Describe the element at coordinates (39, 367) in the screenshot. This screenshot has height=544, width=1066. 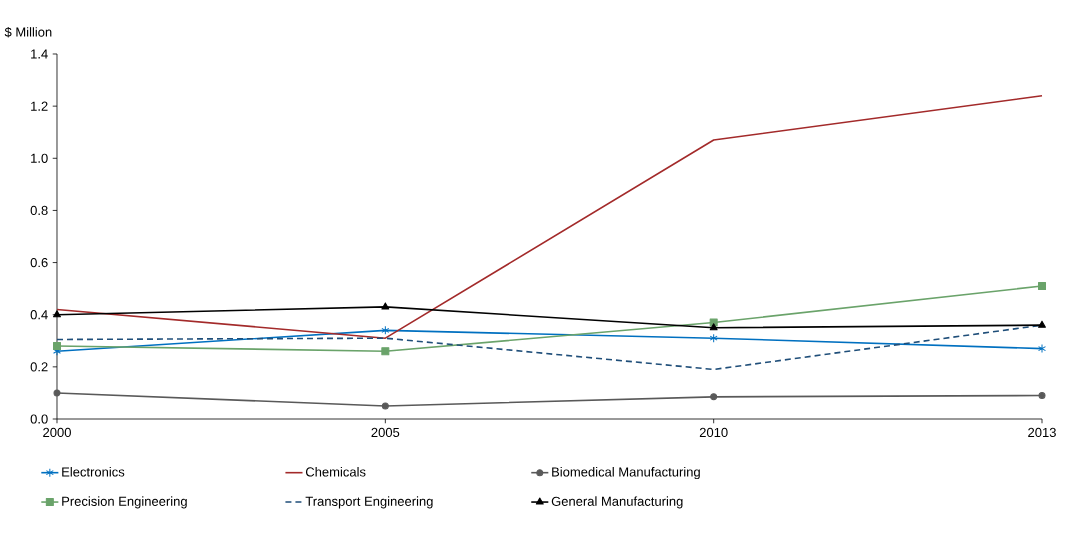
I see `y-tick-label: 0.2` at that location.